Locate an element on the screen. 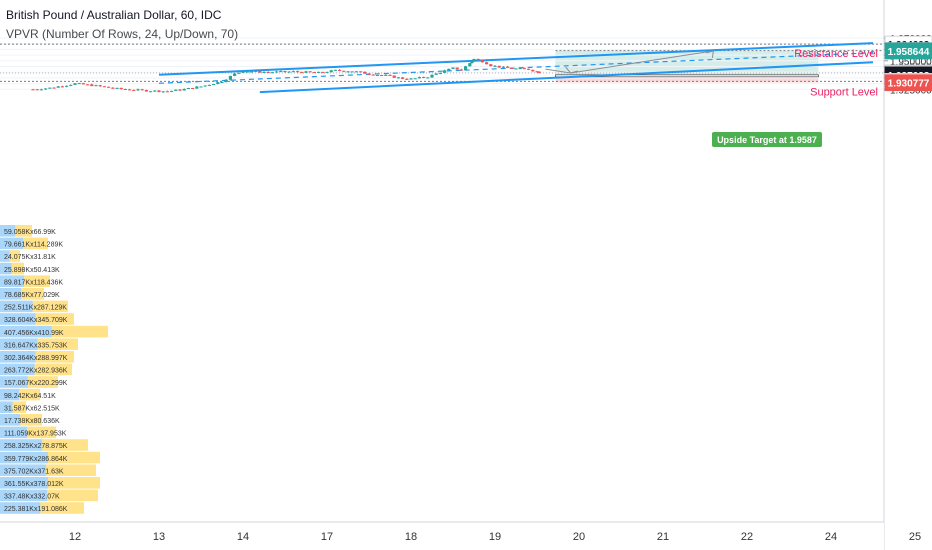 The width and height of the screenshot is (932, 550). volume-label-19: 375.702Kx371.63K is located at coordinates (34, 471).